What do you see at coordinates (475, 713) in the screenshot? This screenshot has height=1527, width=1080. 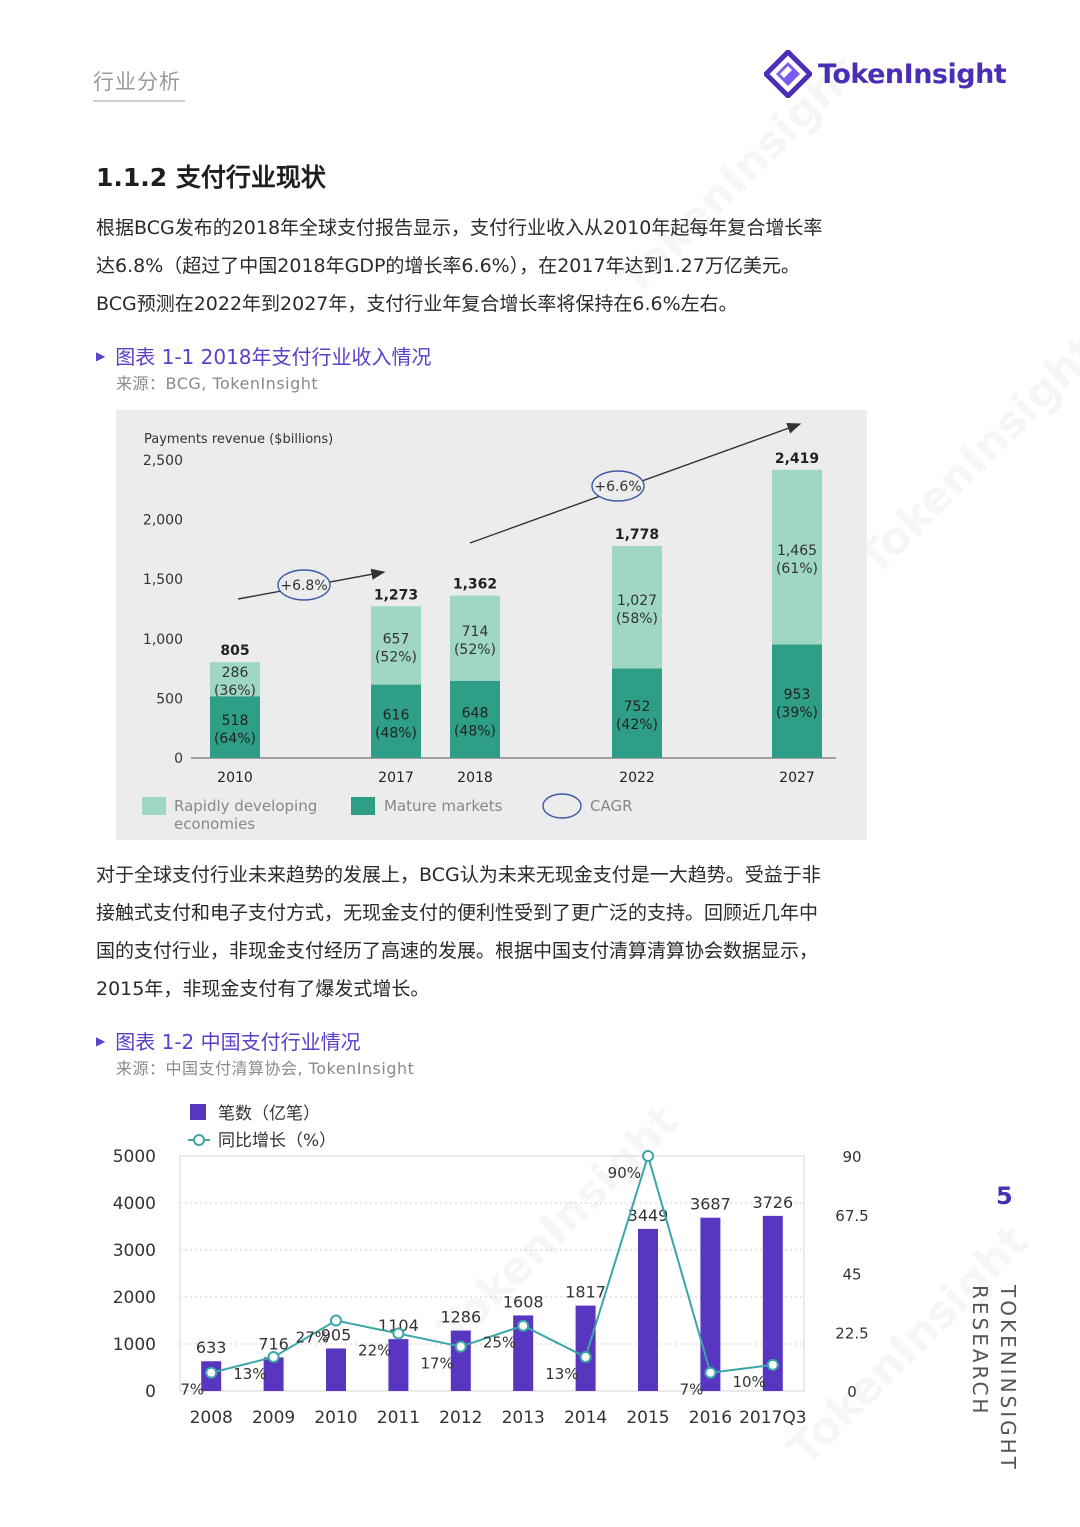 I see `data-label: 648` at bounding box center [475, 713].